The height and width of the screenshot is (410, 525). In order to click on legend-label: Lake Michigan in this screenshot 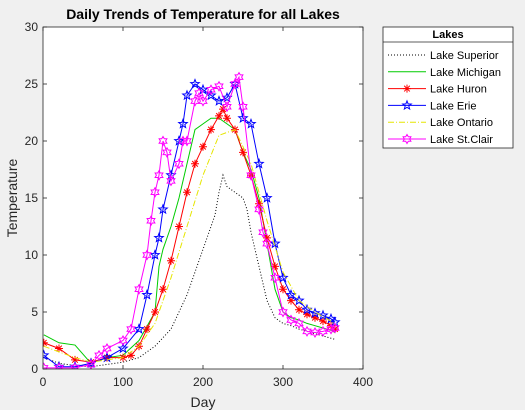, I will do `click(465, 73)`.